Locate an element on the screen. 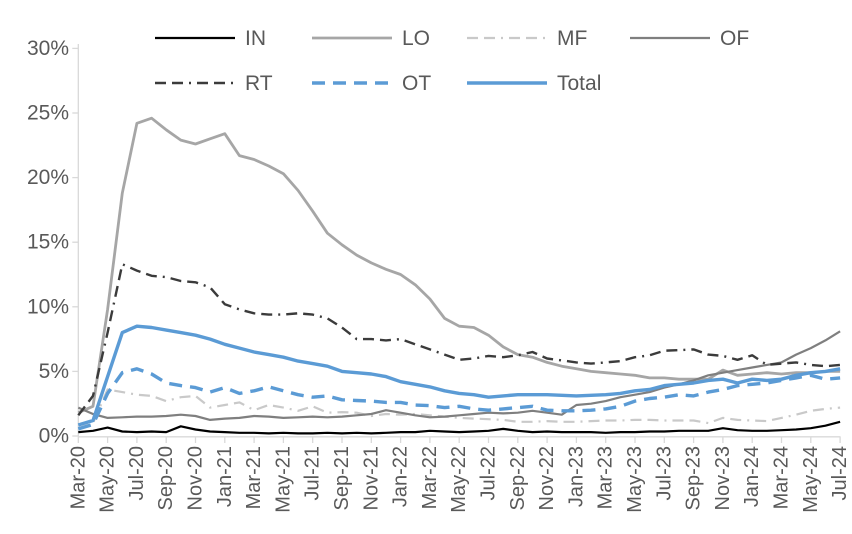 This screenshot has height=534, width=852. legend-item-in: IN is located at coordinates (210, 38).